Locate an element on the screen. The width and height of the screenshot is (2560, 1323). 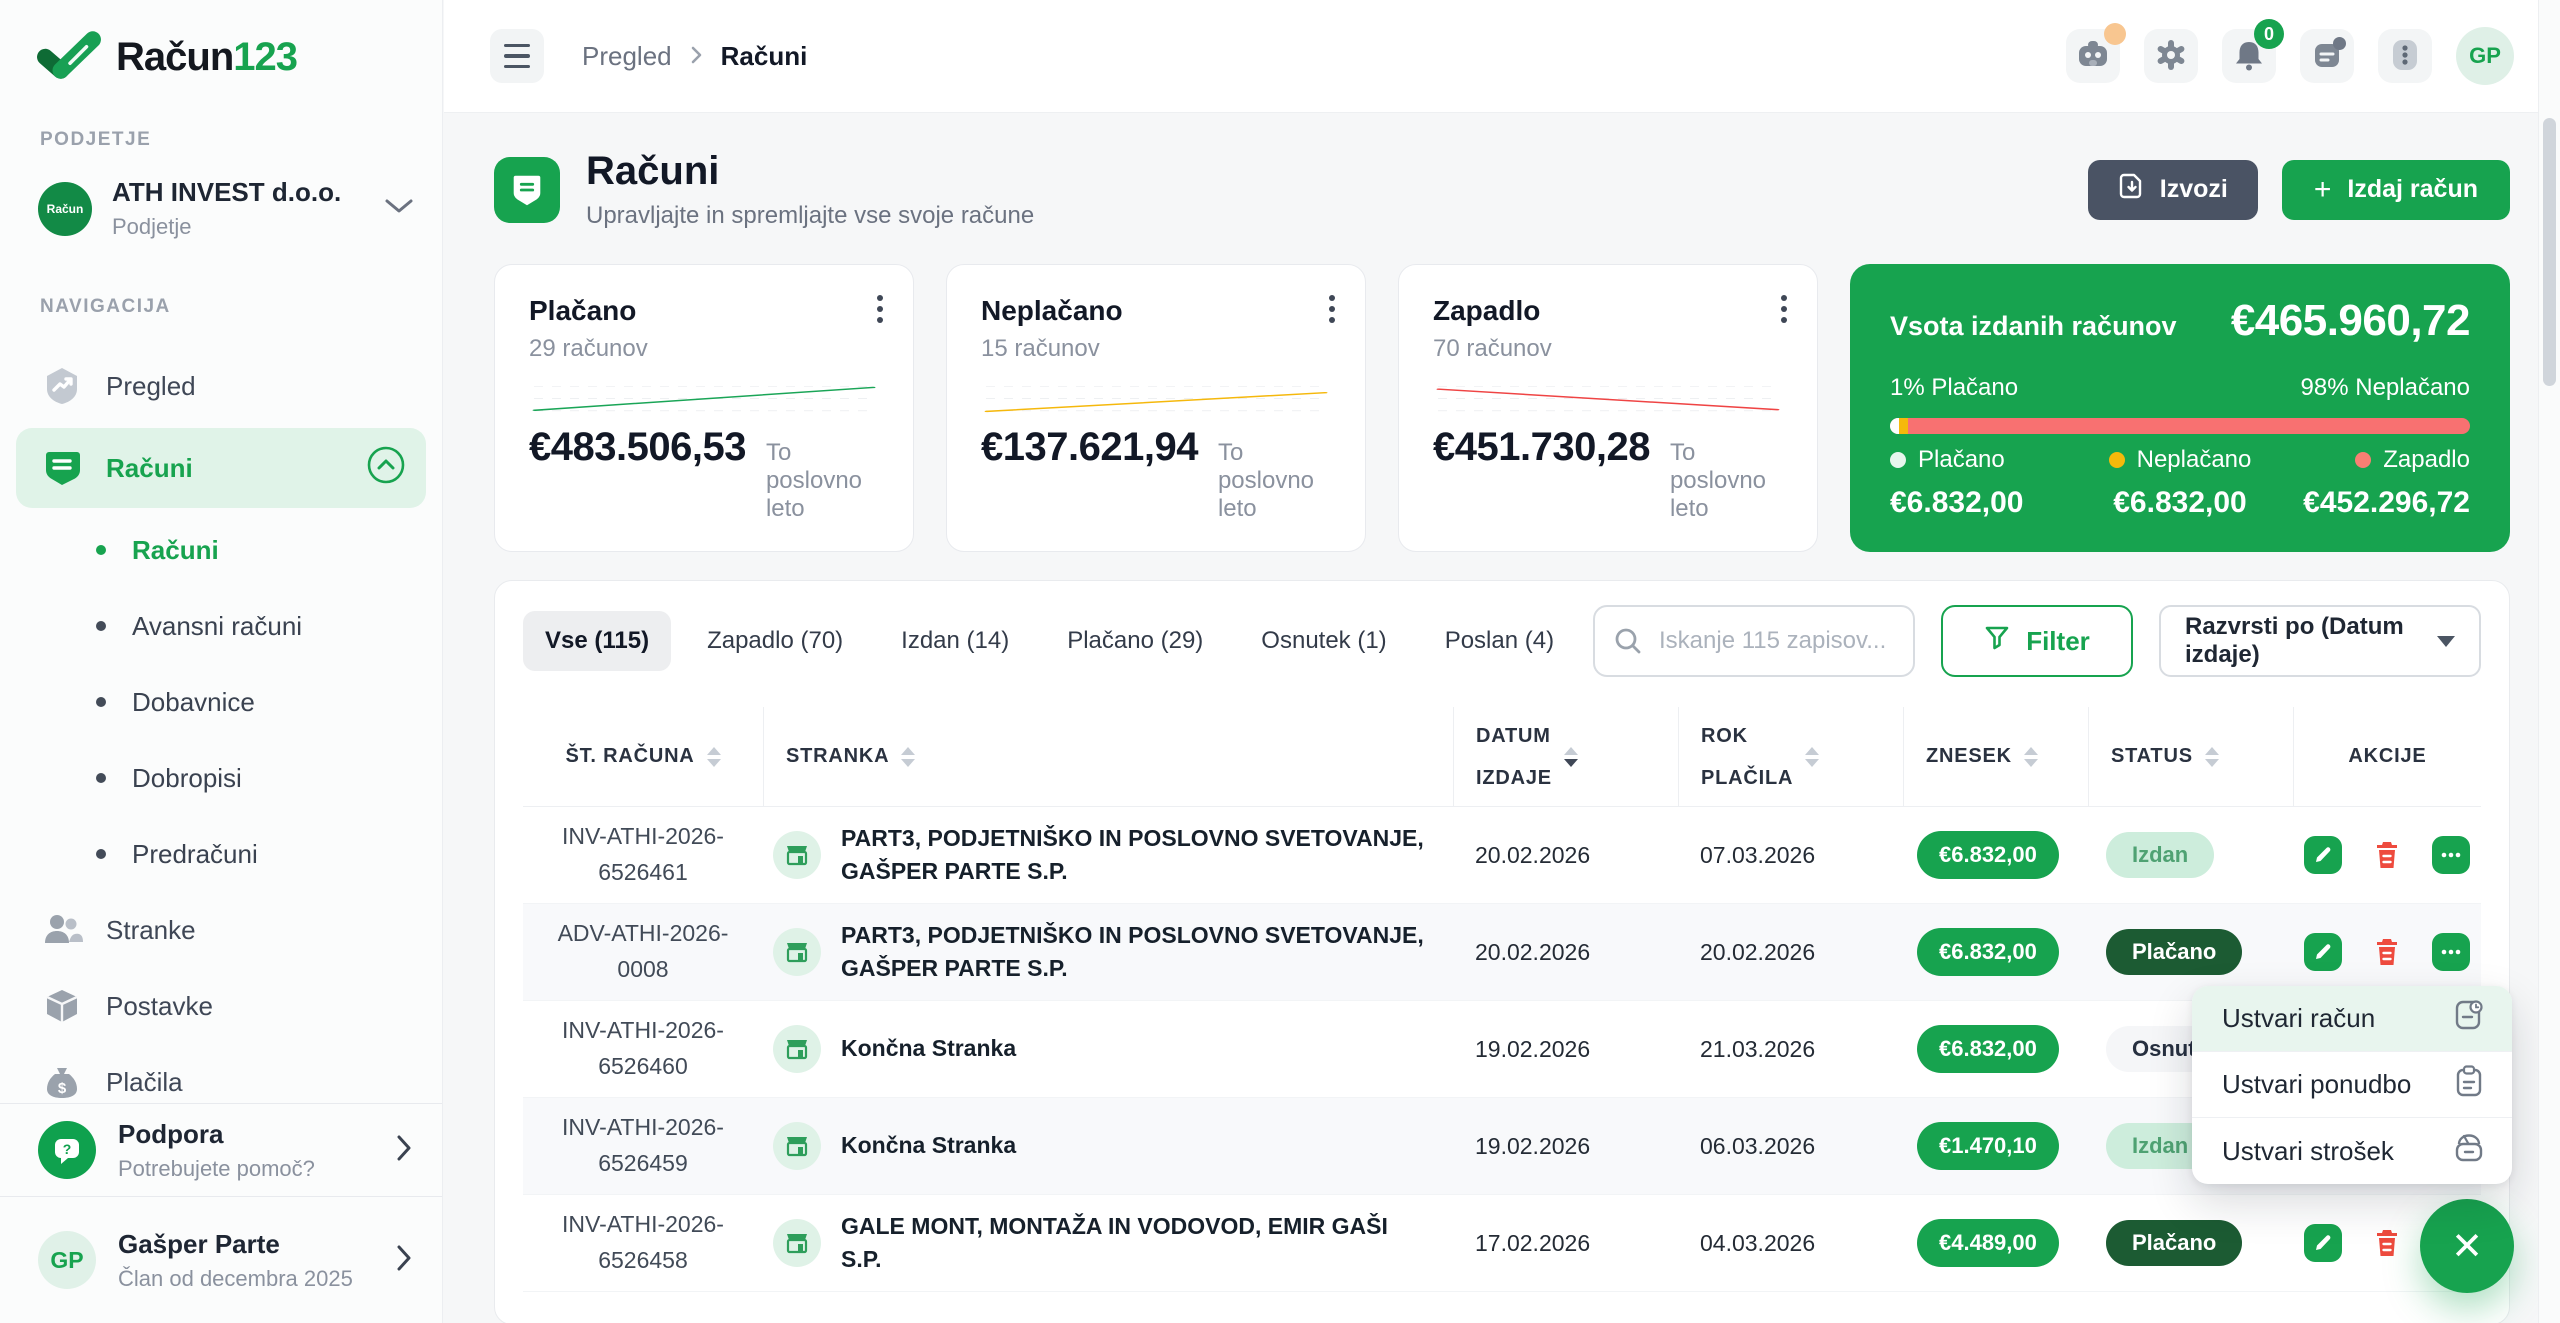
tab-vse: Vse (115) is located at coordinates (597, 641).